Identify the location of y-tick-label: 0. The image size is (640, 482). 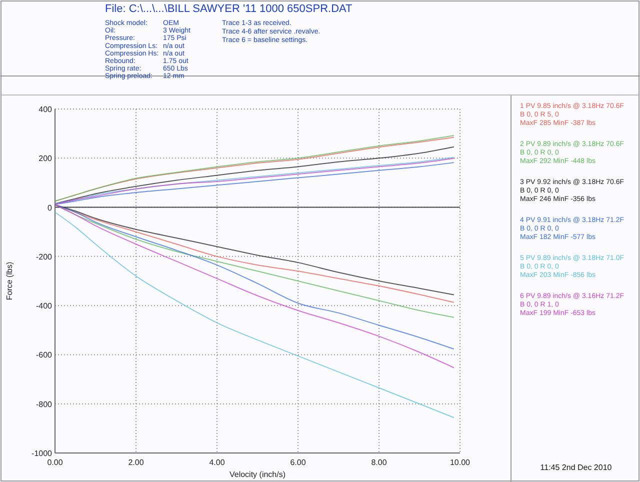
(50, 207).